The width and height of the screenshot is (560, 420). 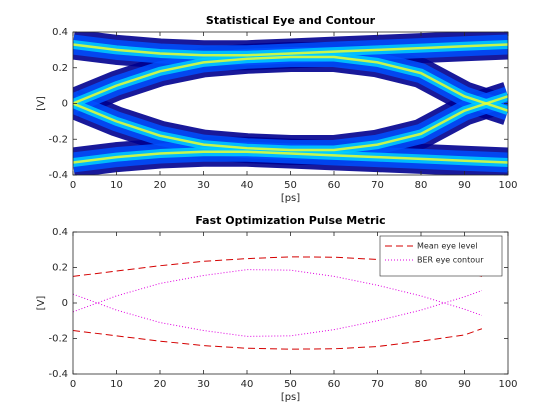 I want to click on chart-title: Statistical Eye and Contour, so click(x=291, y=20).